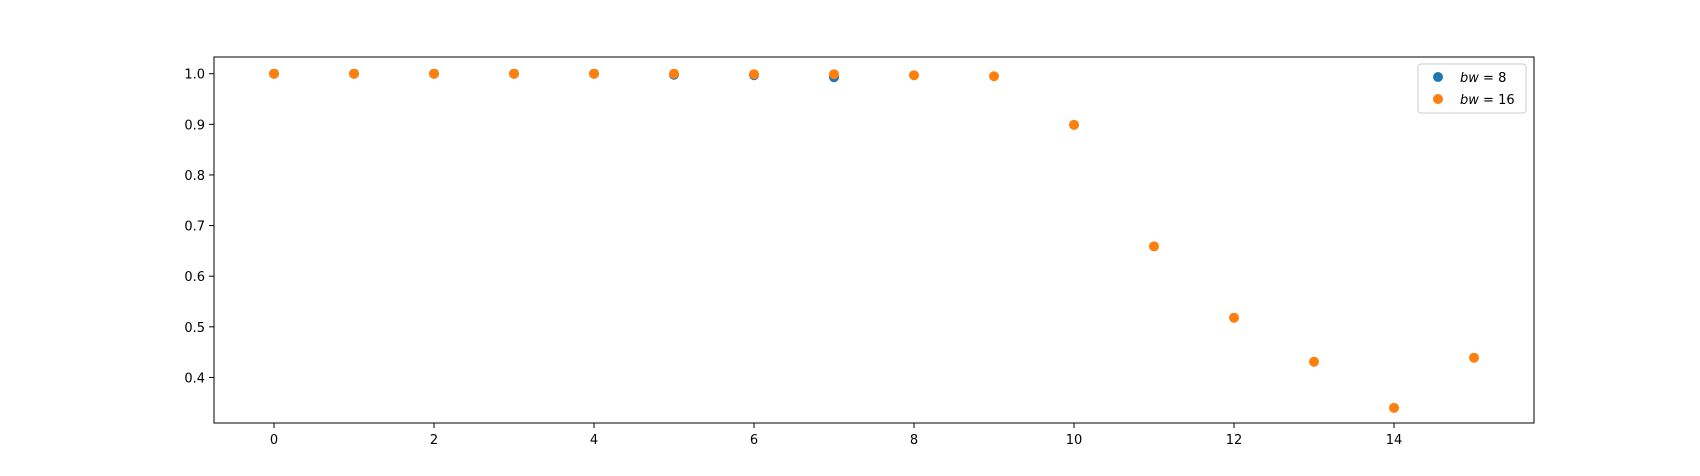 The height and width of the screenshot is (476, 1700). I want to click on x-tick-label: 6, so click(754, 440).